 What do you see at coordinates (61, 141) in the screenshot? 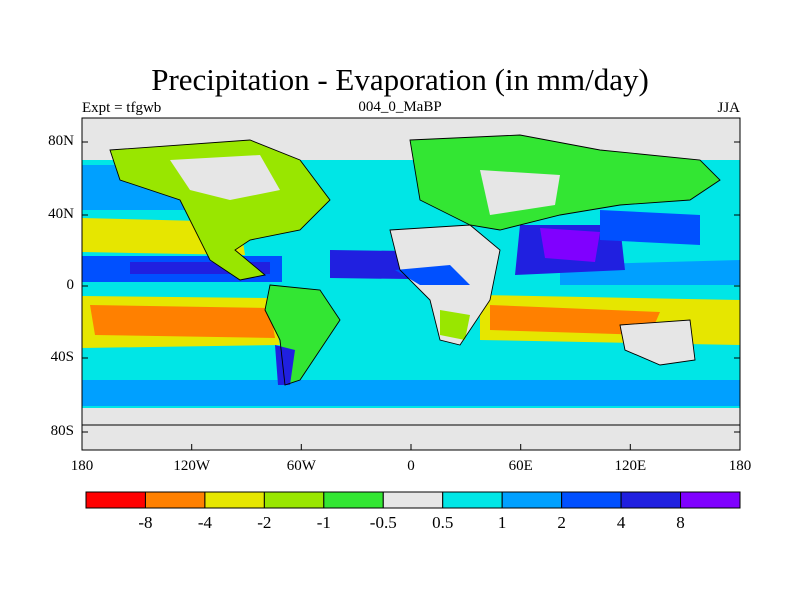
I see `lat-label-80n: 80N` at bounding box center [61, 141].